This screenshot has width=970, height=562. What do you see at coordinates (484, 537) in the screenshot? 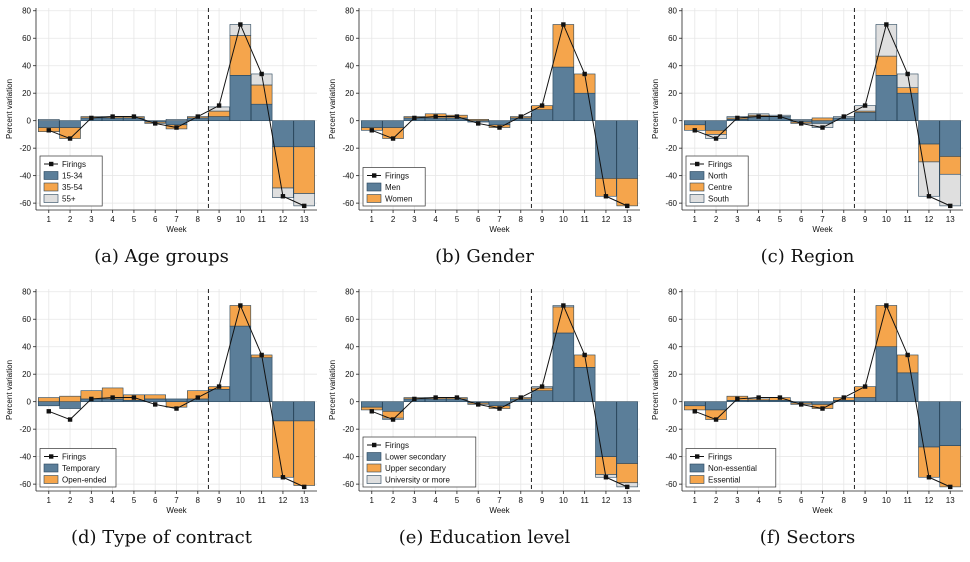
I see `caption-education-level: (e) Education level` at bounding box center [484, 537].